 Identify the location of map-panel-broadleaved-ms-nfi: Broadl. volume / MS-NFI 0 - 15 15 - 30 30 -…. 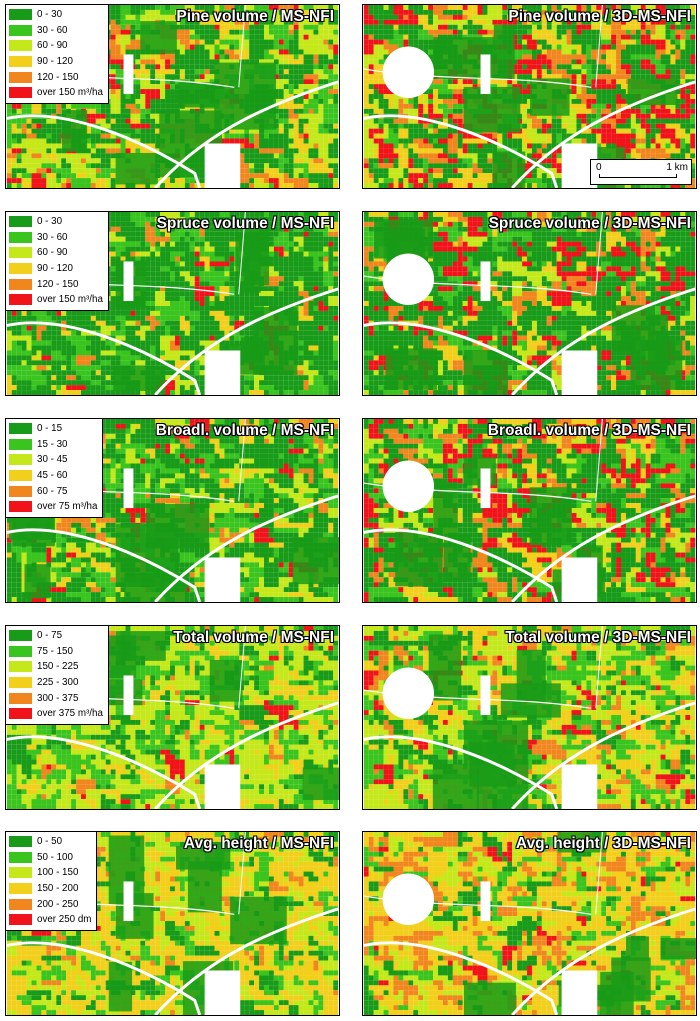
(172, 510).